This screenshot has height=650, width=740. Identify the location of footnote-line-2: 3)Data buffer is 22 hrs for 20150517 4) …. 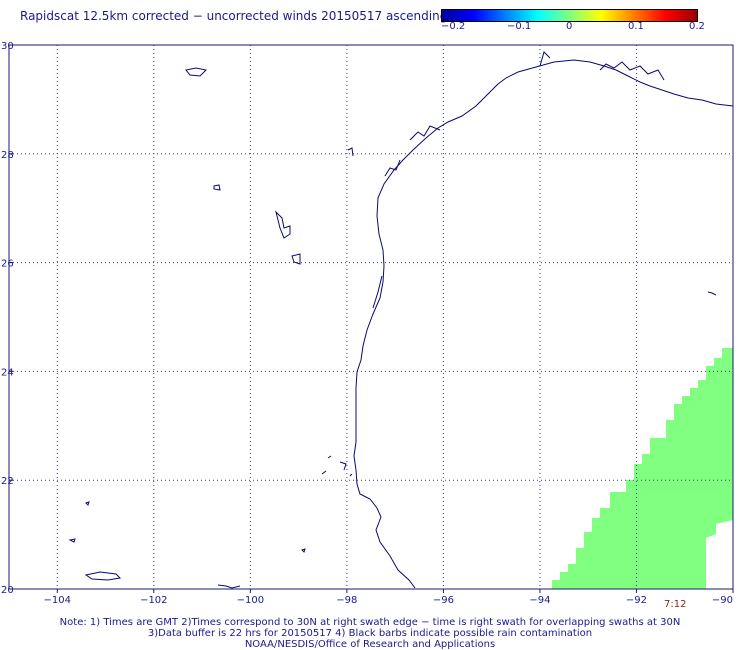
(370, 633).